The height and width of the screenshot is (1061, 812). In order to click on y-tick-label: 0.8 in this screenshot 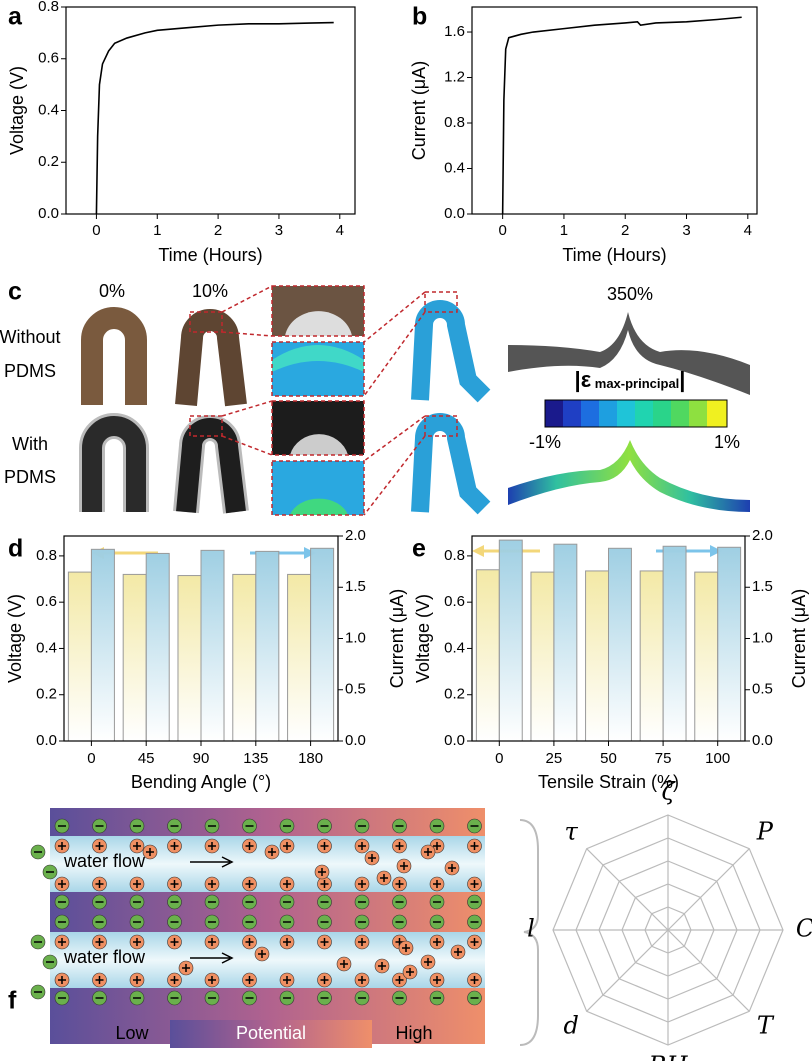, I will do `click(48, 7)`.